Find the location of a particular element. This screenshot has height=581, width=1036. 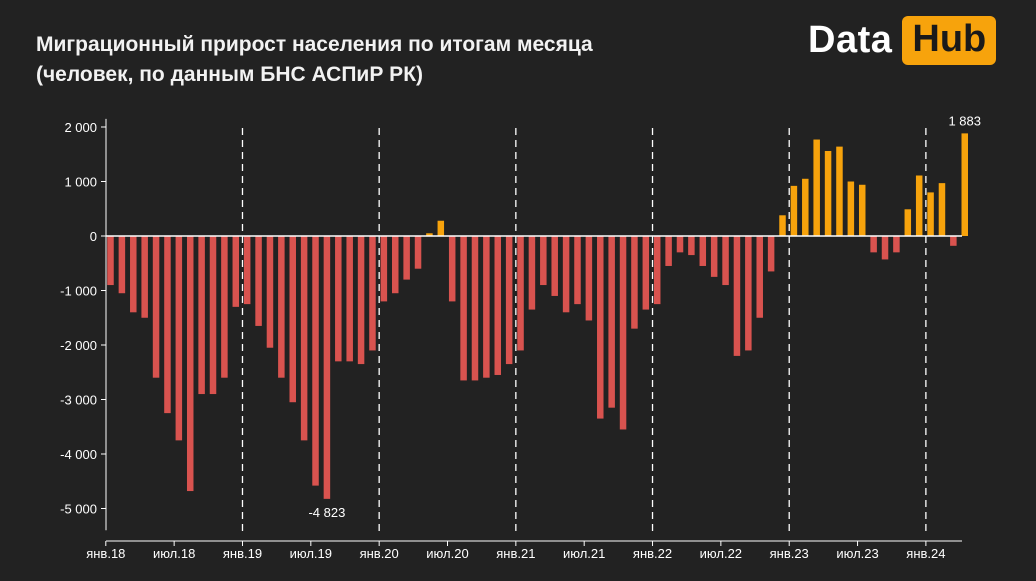

data-label: -4 823 is located at coordinates (326, 512).